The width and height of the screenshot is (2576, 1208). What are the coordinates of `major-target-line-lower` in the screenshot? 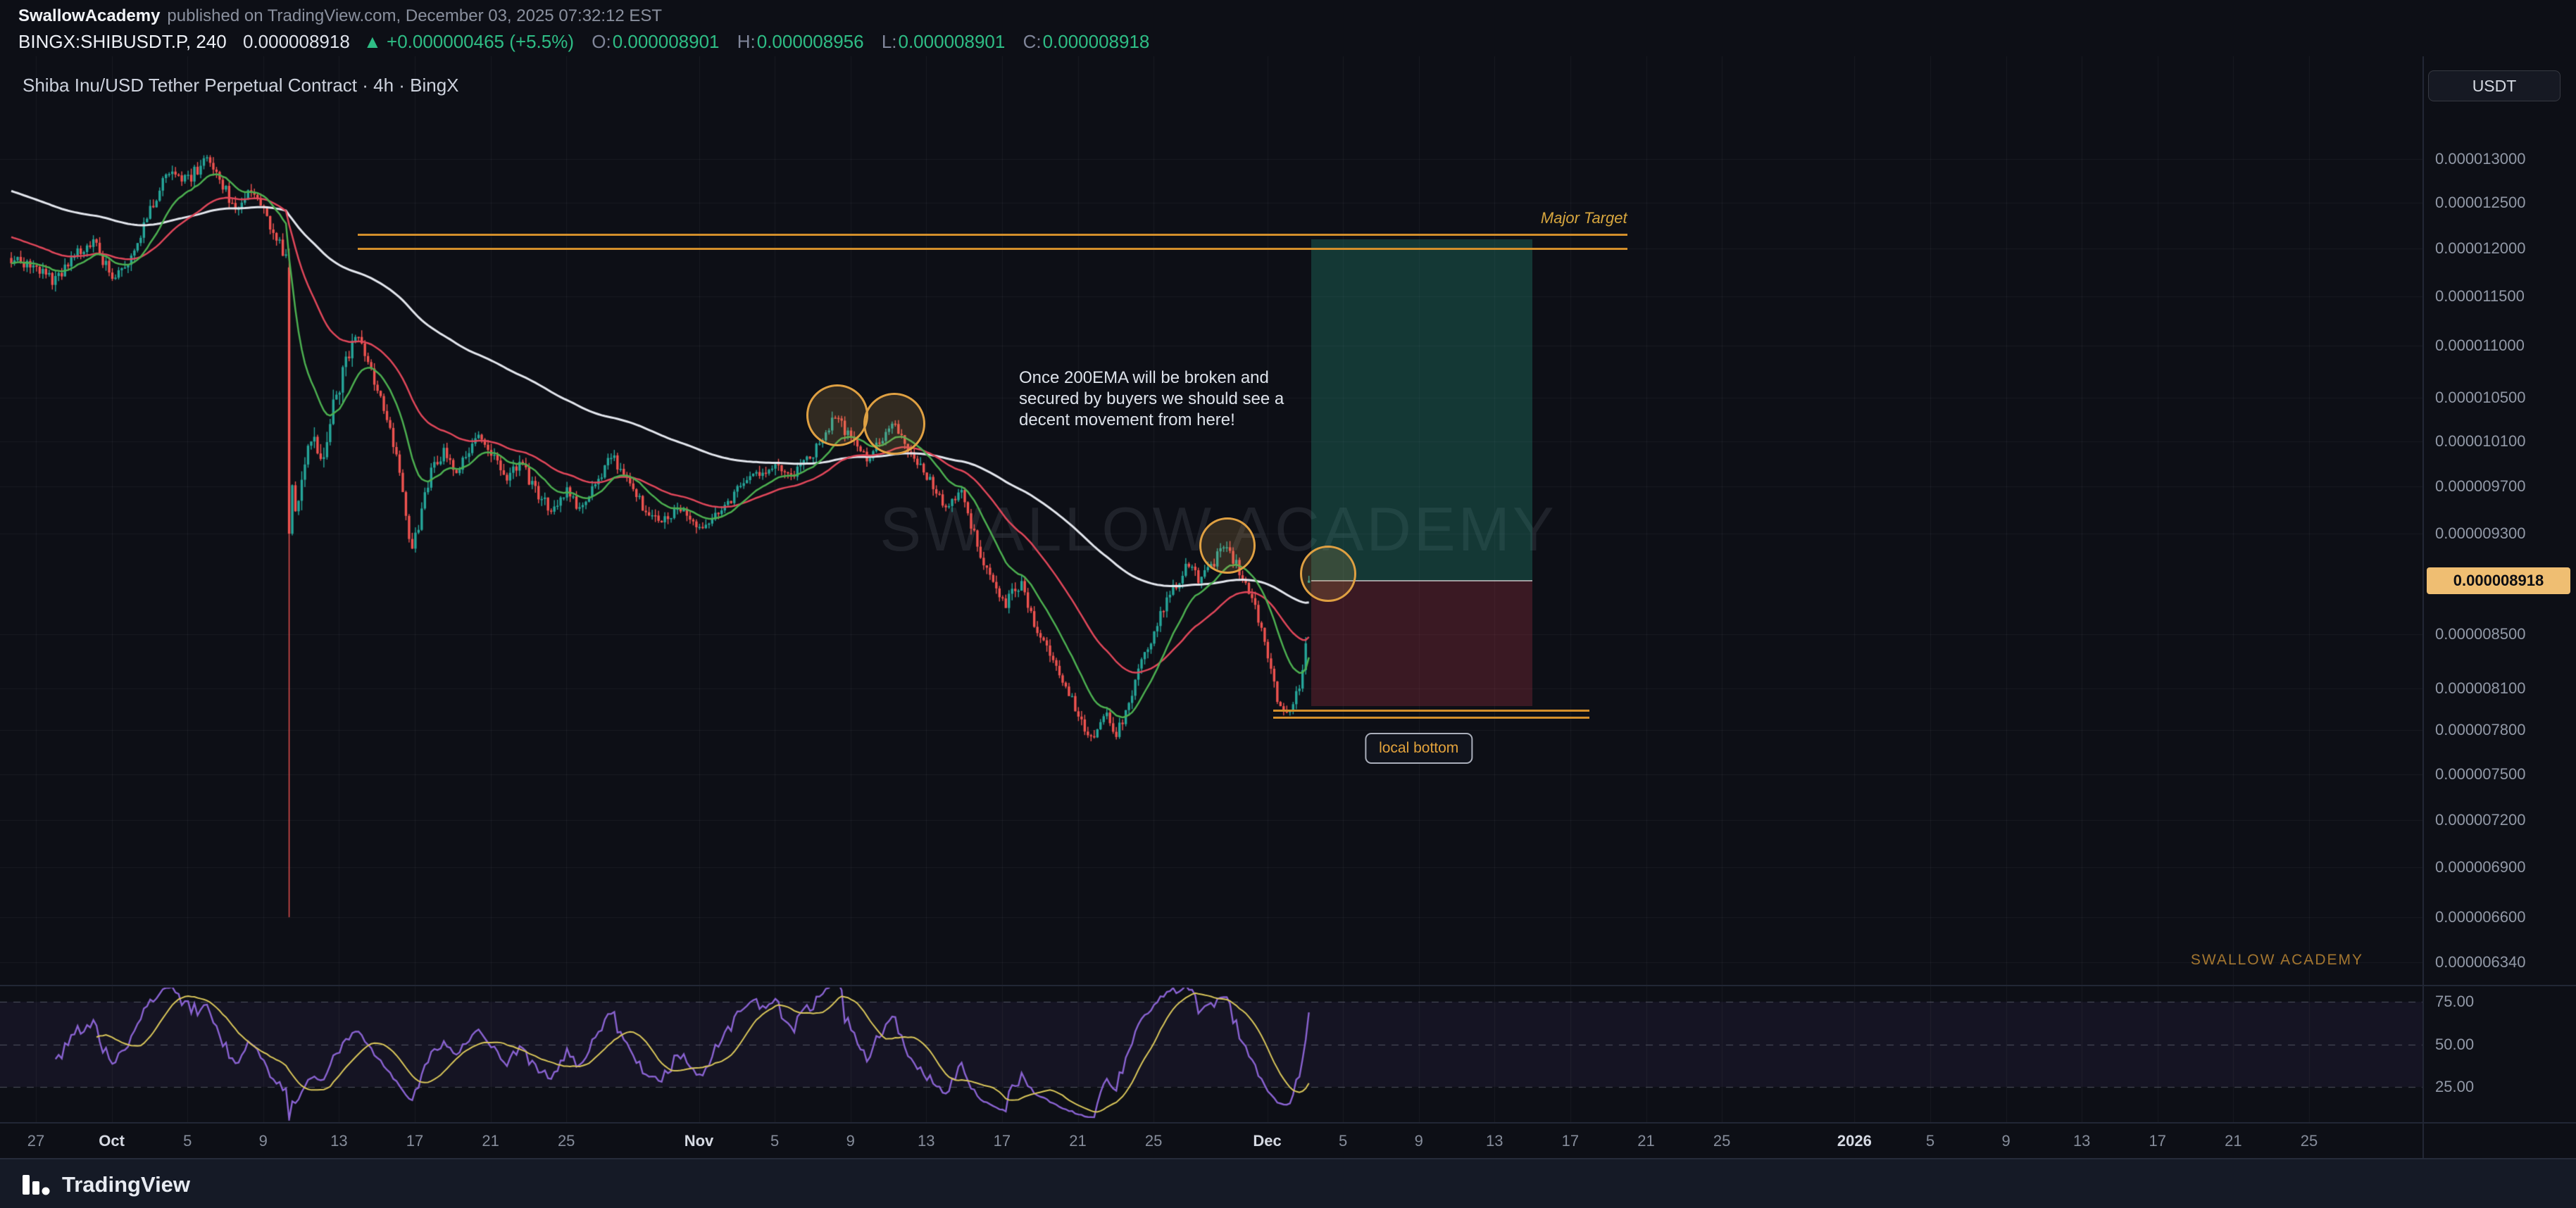 It's located at (992, 248).